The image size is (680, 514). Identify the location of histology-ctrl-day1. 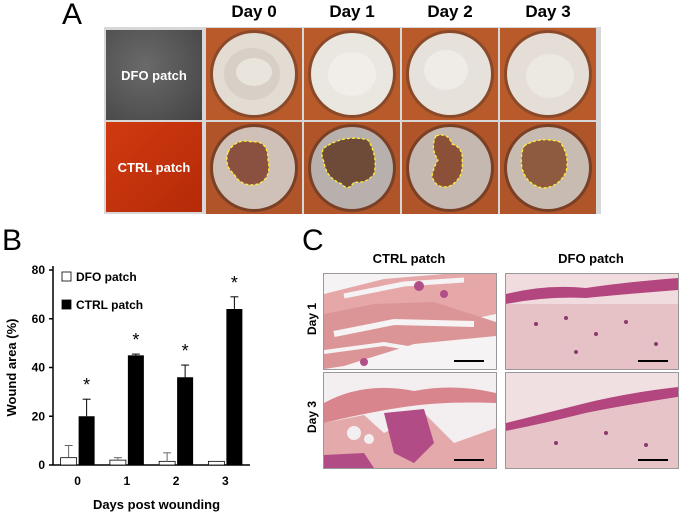
(410, 321).